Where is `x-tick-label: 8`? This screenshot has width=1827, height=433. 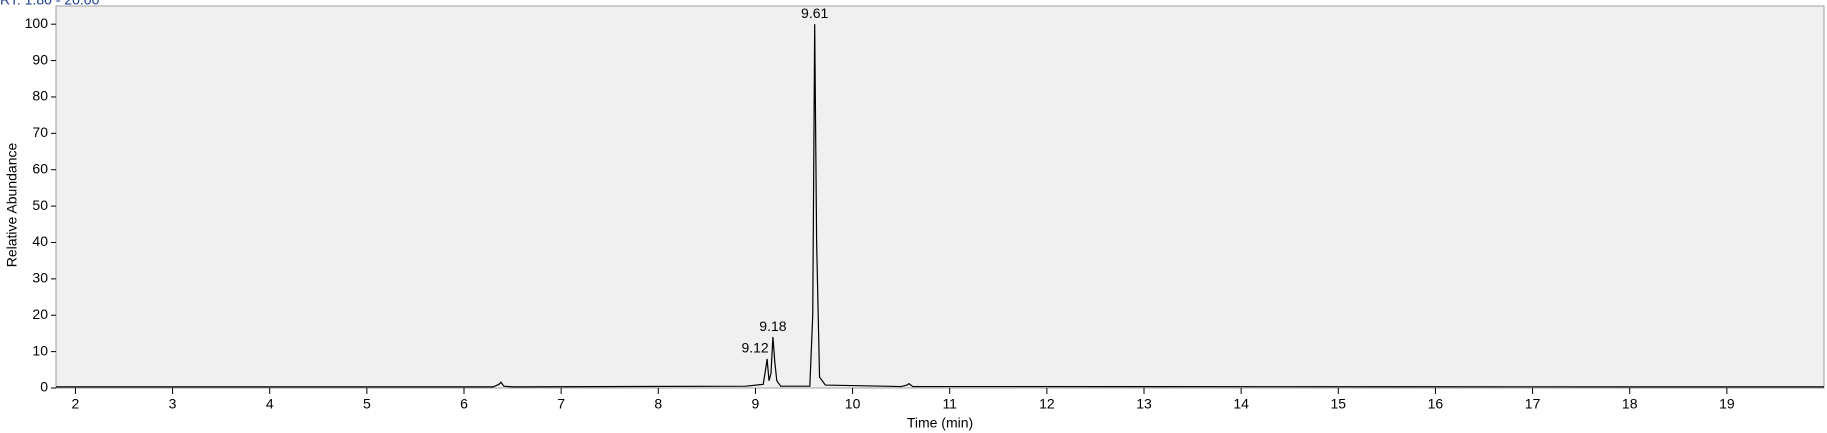
x-tick-label: 8 is located at coordinates (658, 404).